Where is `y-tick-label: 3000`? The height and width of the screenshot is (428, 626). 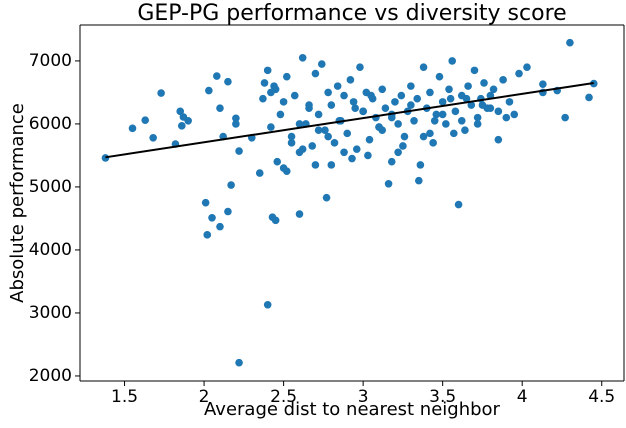
y-tick-label: 3000 is located at coordinates (50, 313).